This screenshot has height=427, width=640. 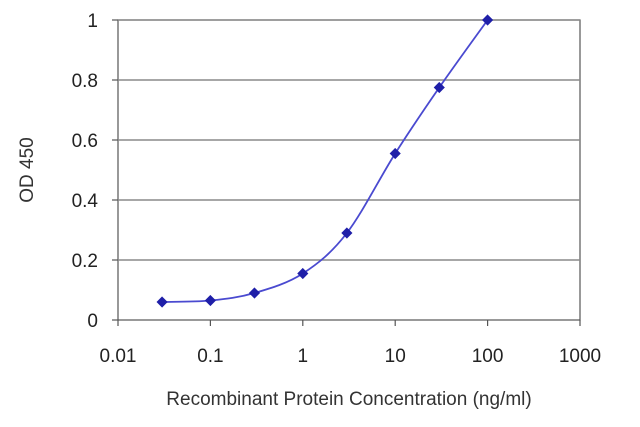 I want to click on x-tick-label-1: 0.1, so click(x=210, y=356).